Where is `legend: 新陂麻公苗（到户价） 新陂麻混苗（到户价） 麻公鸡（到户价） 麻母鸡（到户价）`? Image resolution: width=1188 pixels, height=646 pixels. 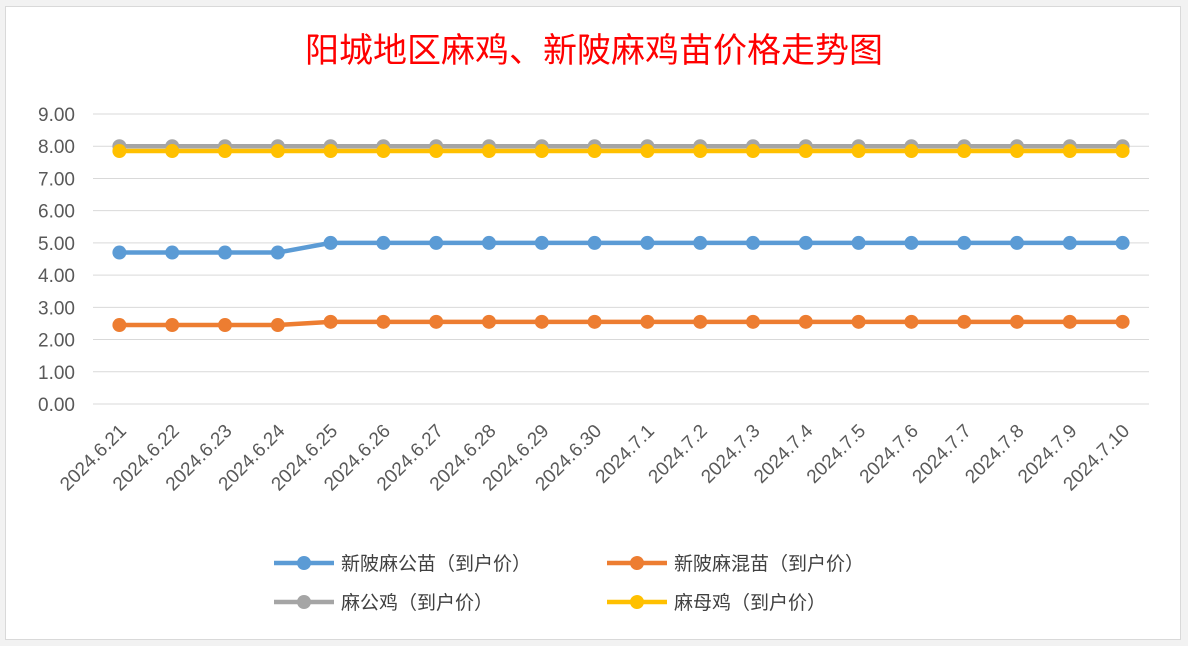
legend: 新陂麻公苗（到户价） 新陂麻混苗（到户价） 麻公鸡（到户价） 麻母鸡（到户价） is located at coordinates (569, 583).